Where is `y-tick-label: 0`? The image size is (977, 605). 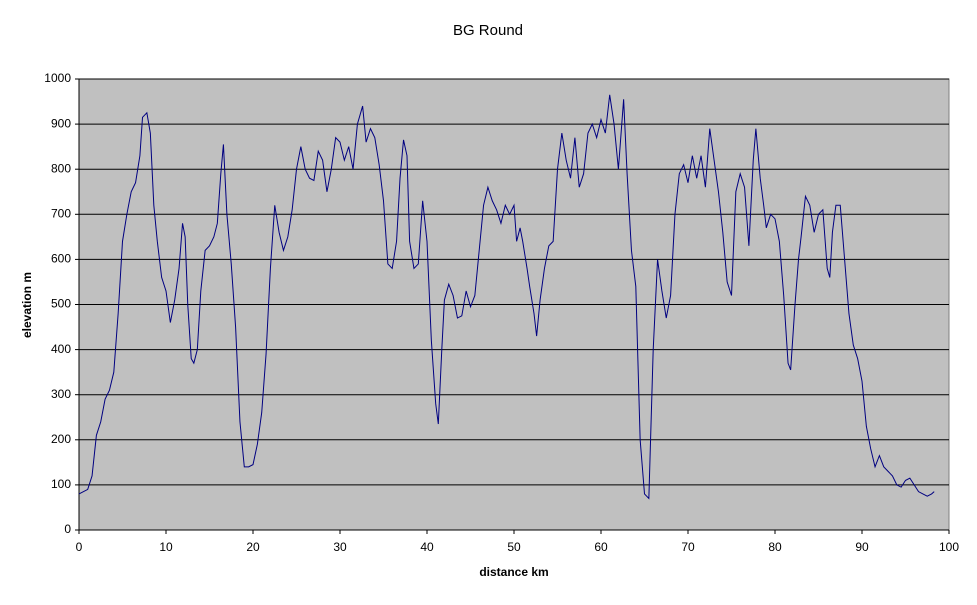 y-tick-label: 0 is located at coordinates (67, 529).